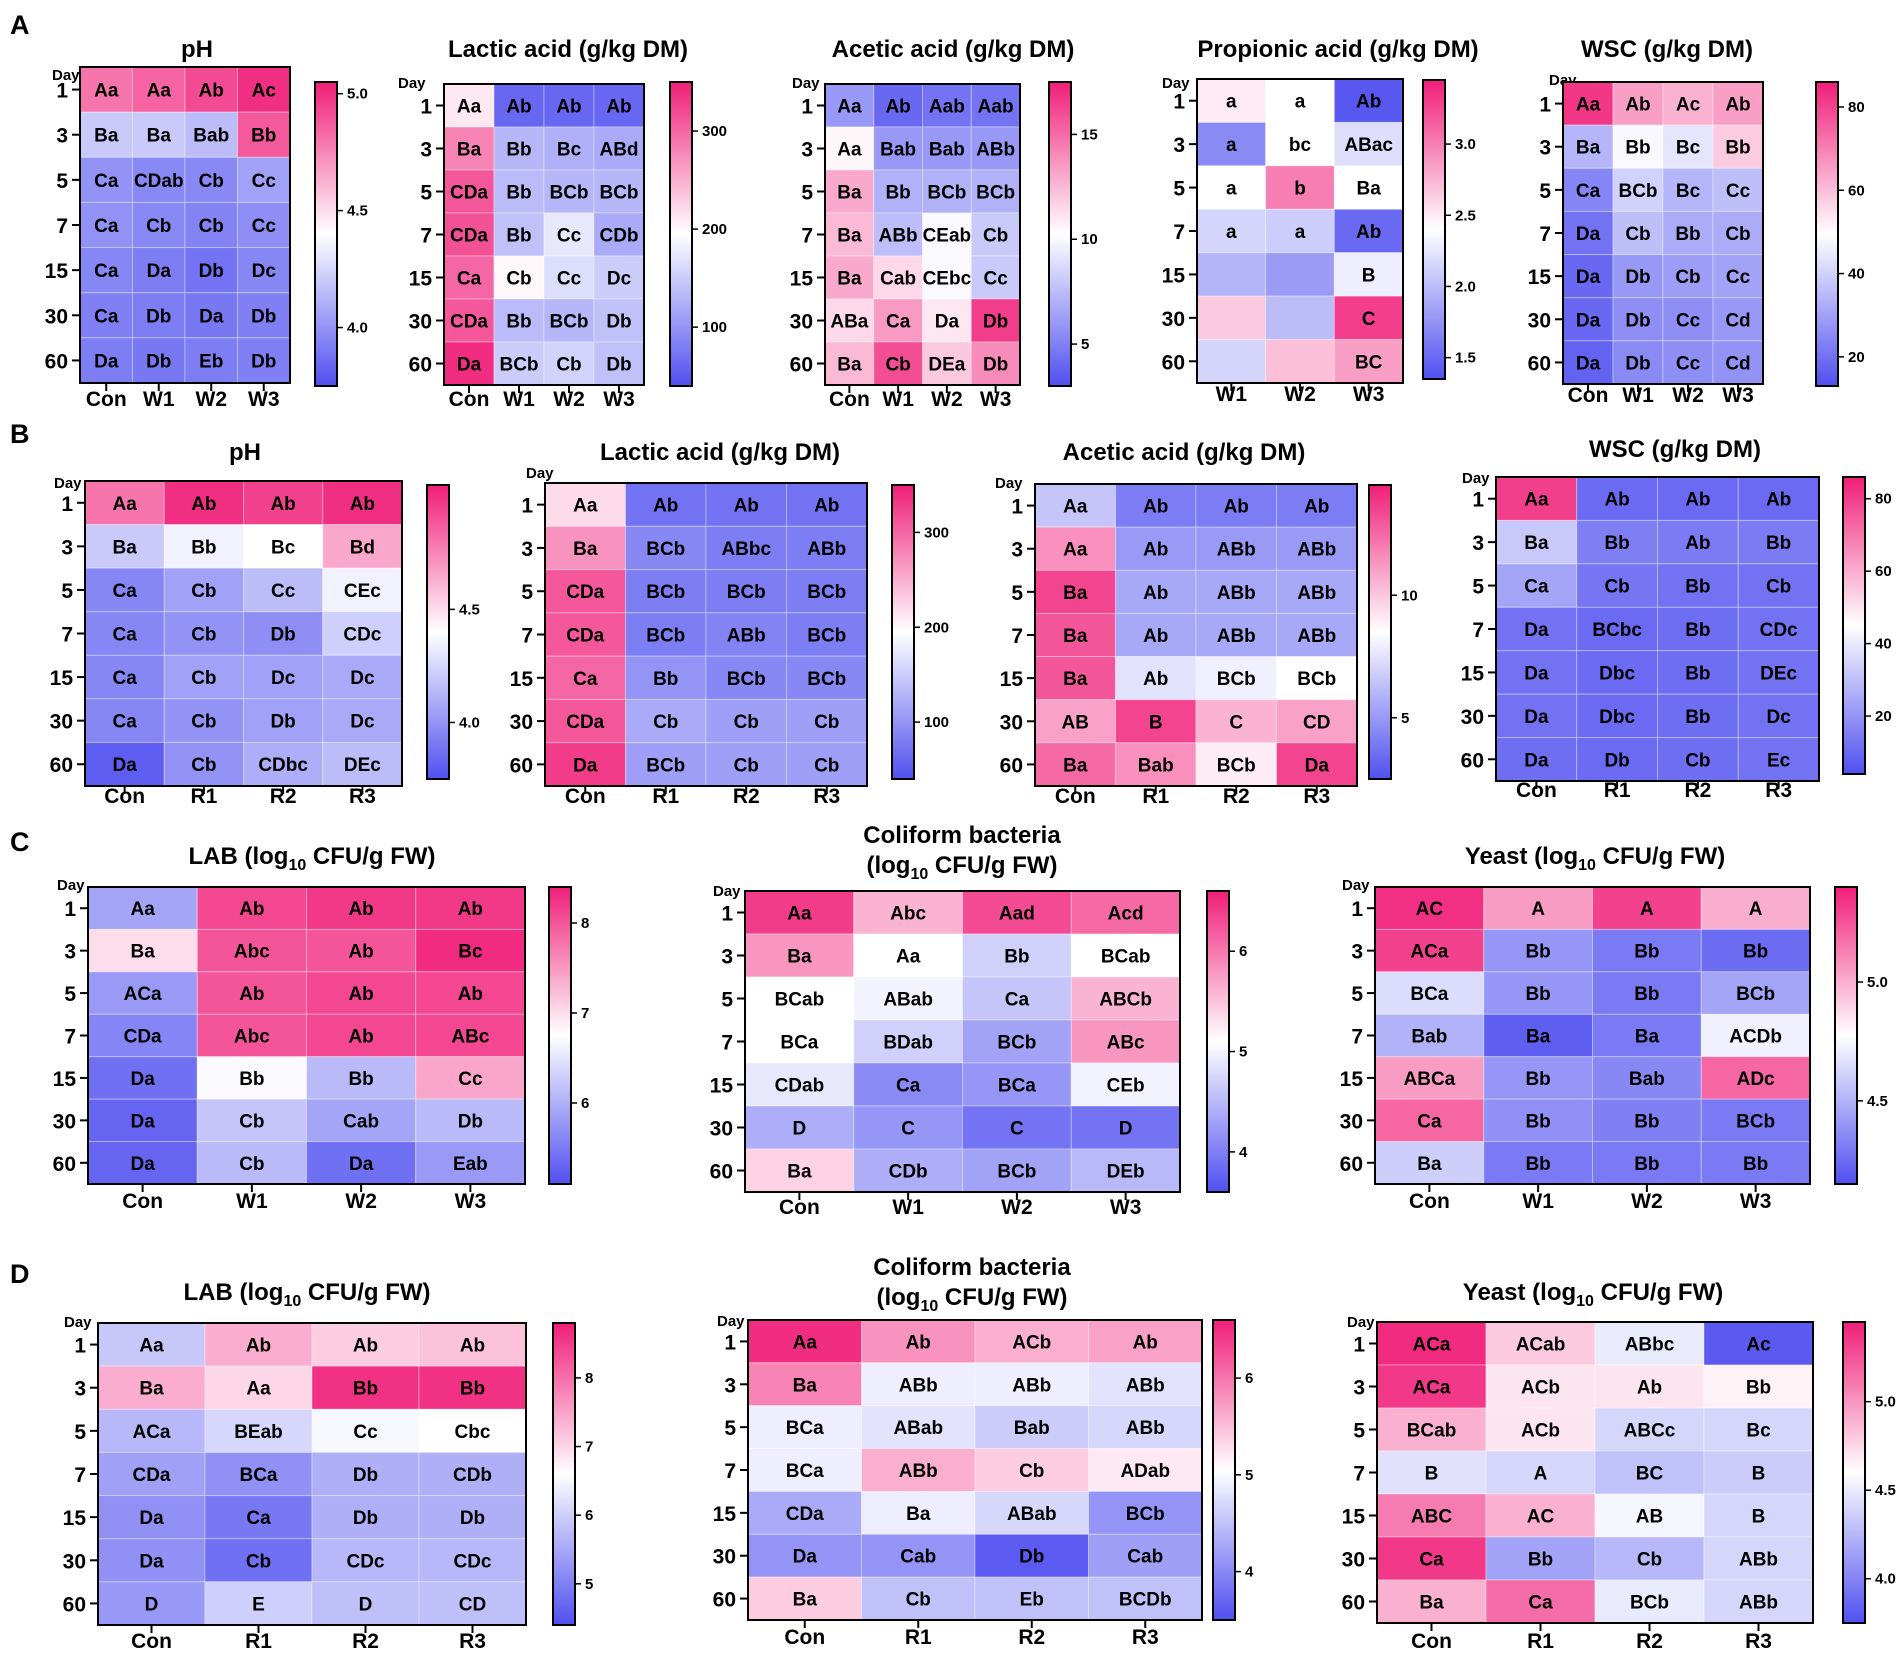 The image size is (1904, 1658). I want to click on colorbar-tick-label: 60, so click(1883, 571).